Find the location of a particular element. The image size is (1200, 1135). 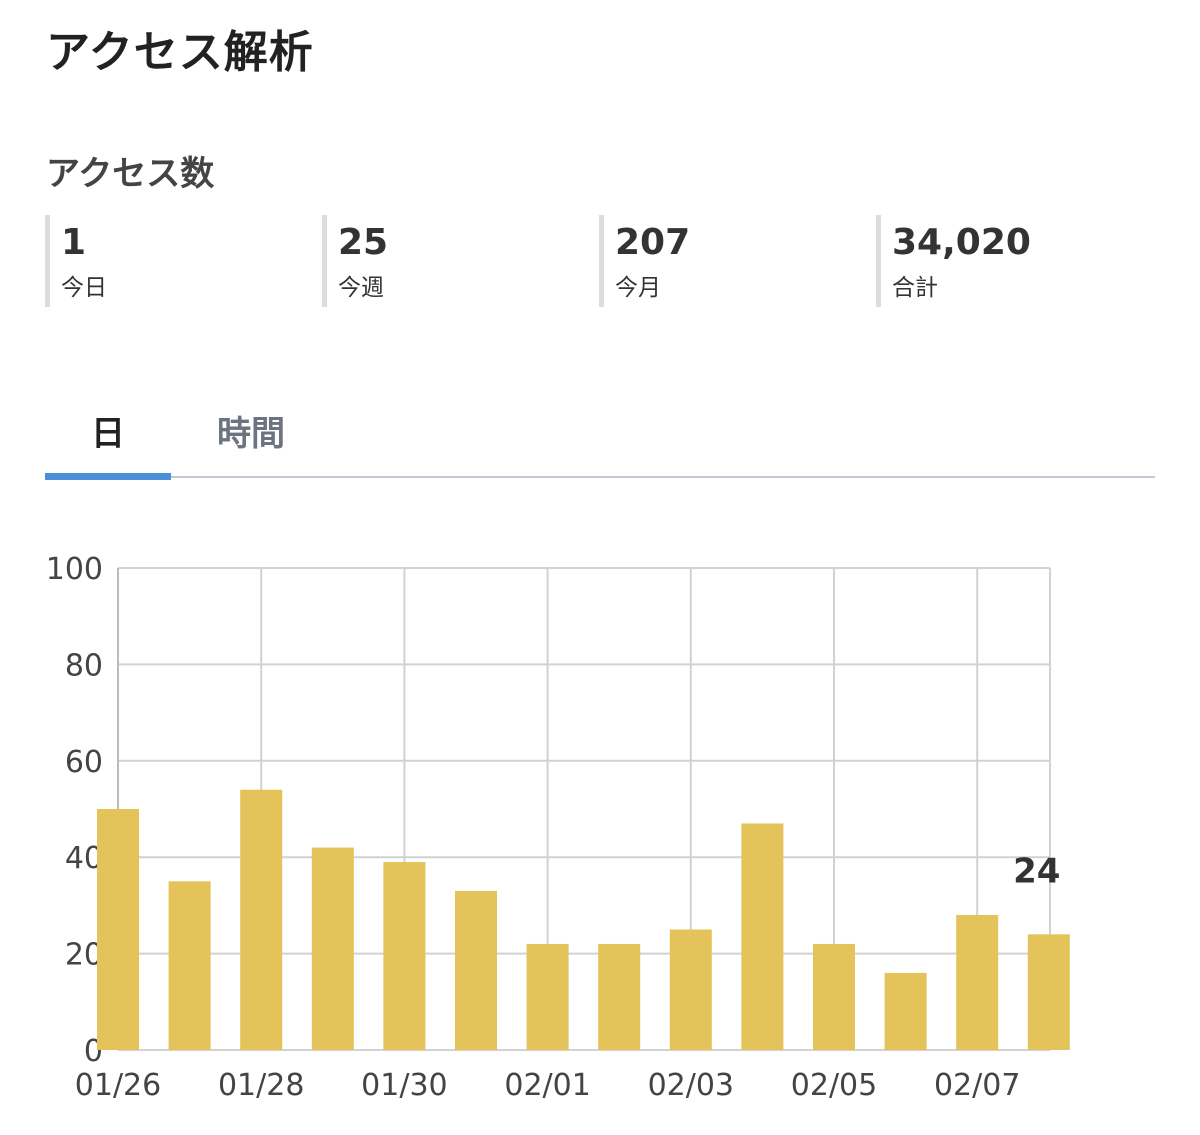

y-tick-label: 60 is located at coordinates (84, 762).